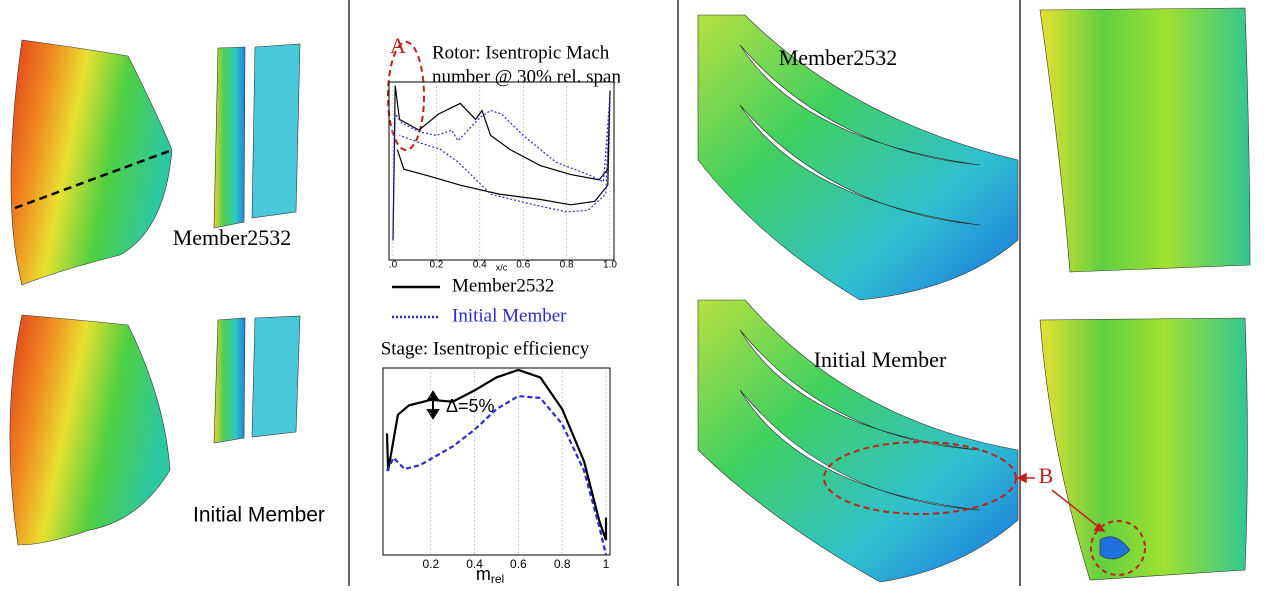  What do you see at coordinates (483, 574) in the screenshot?
I see `x-label-main: m` at bounding box center [483, 574].